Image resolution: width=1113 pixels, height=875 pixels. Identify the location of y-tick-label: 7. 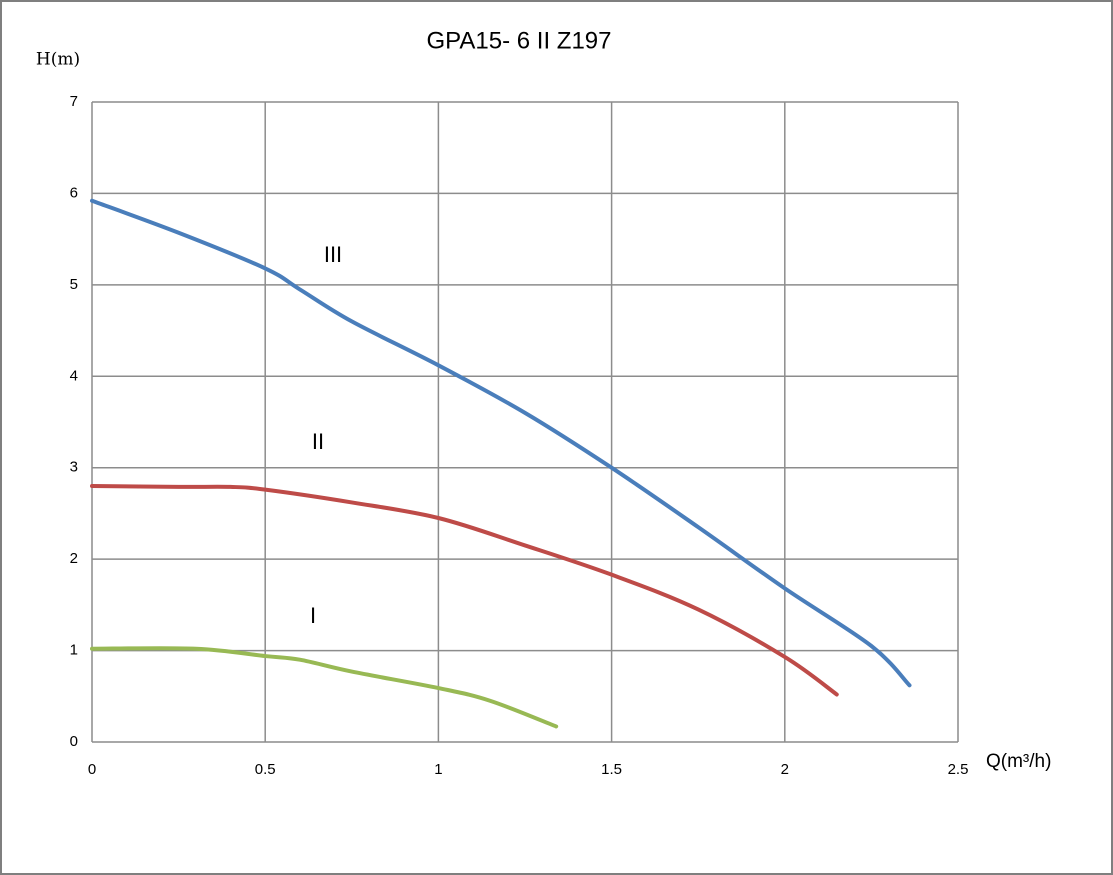
(74, 101).